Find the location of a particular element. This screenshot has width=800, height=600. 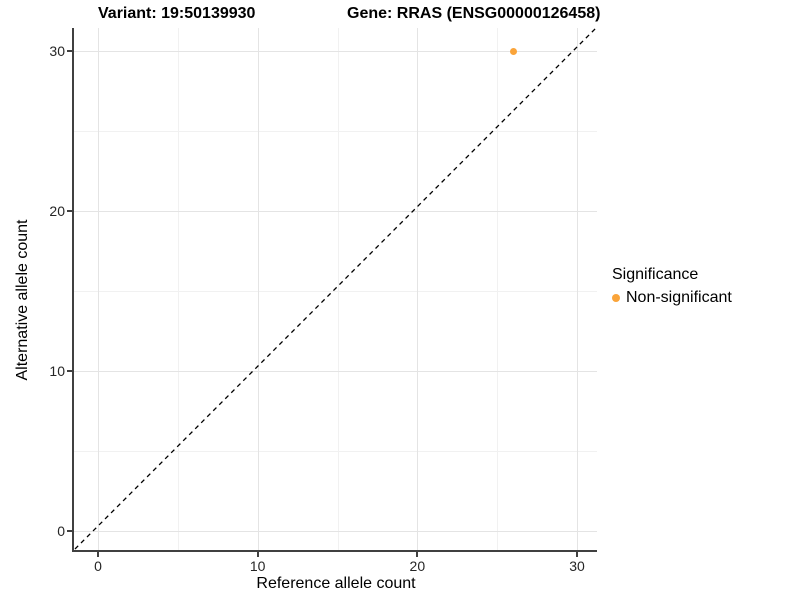

y-tick-label: 10 is located at coordinates (57, 371).